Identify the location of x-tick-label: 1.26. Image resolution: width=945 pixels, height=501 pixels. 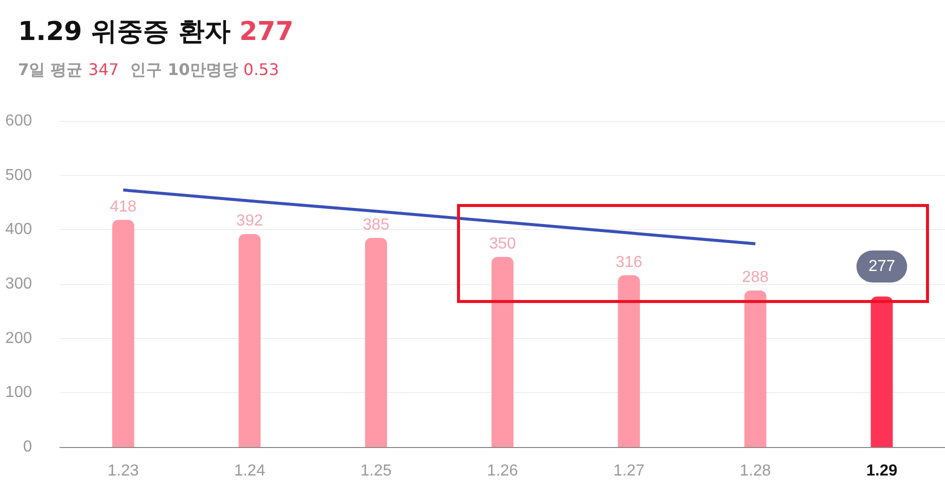
(502, 471).